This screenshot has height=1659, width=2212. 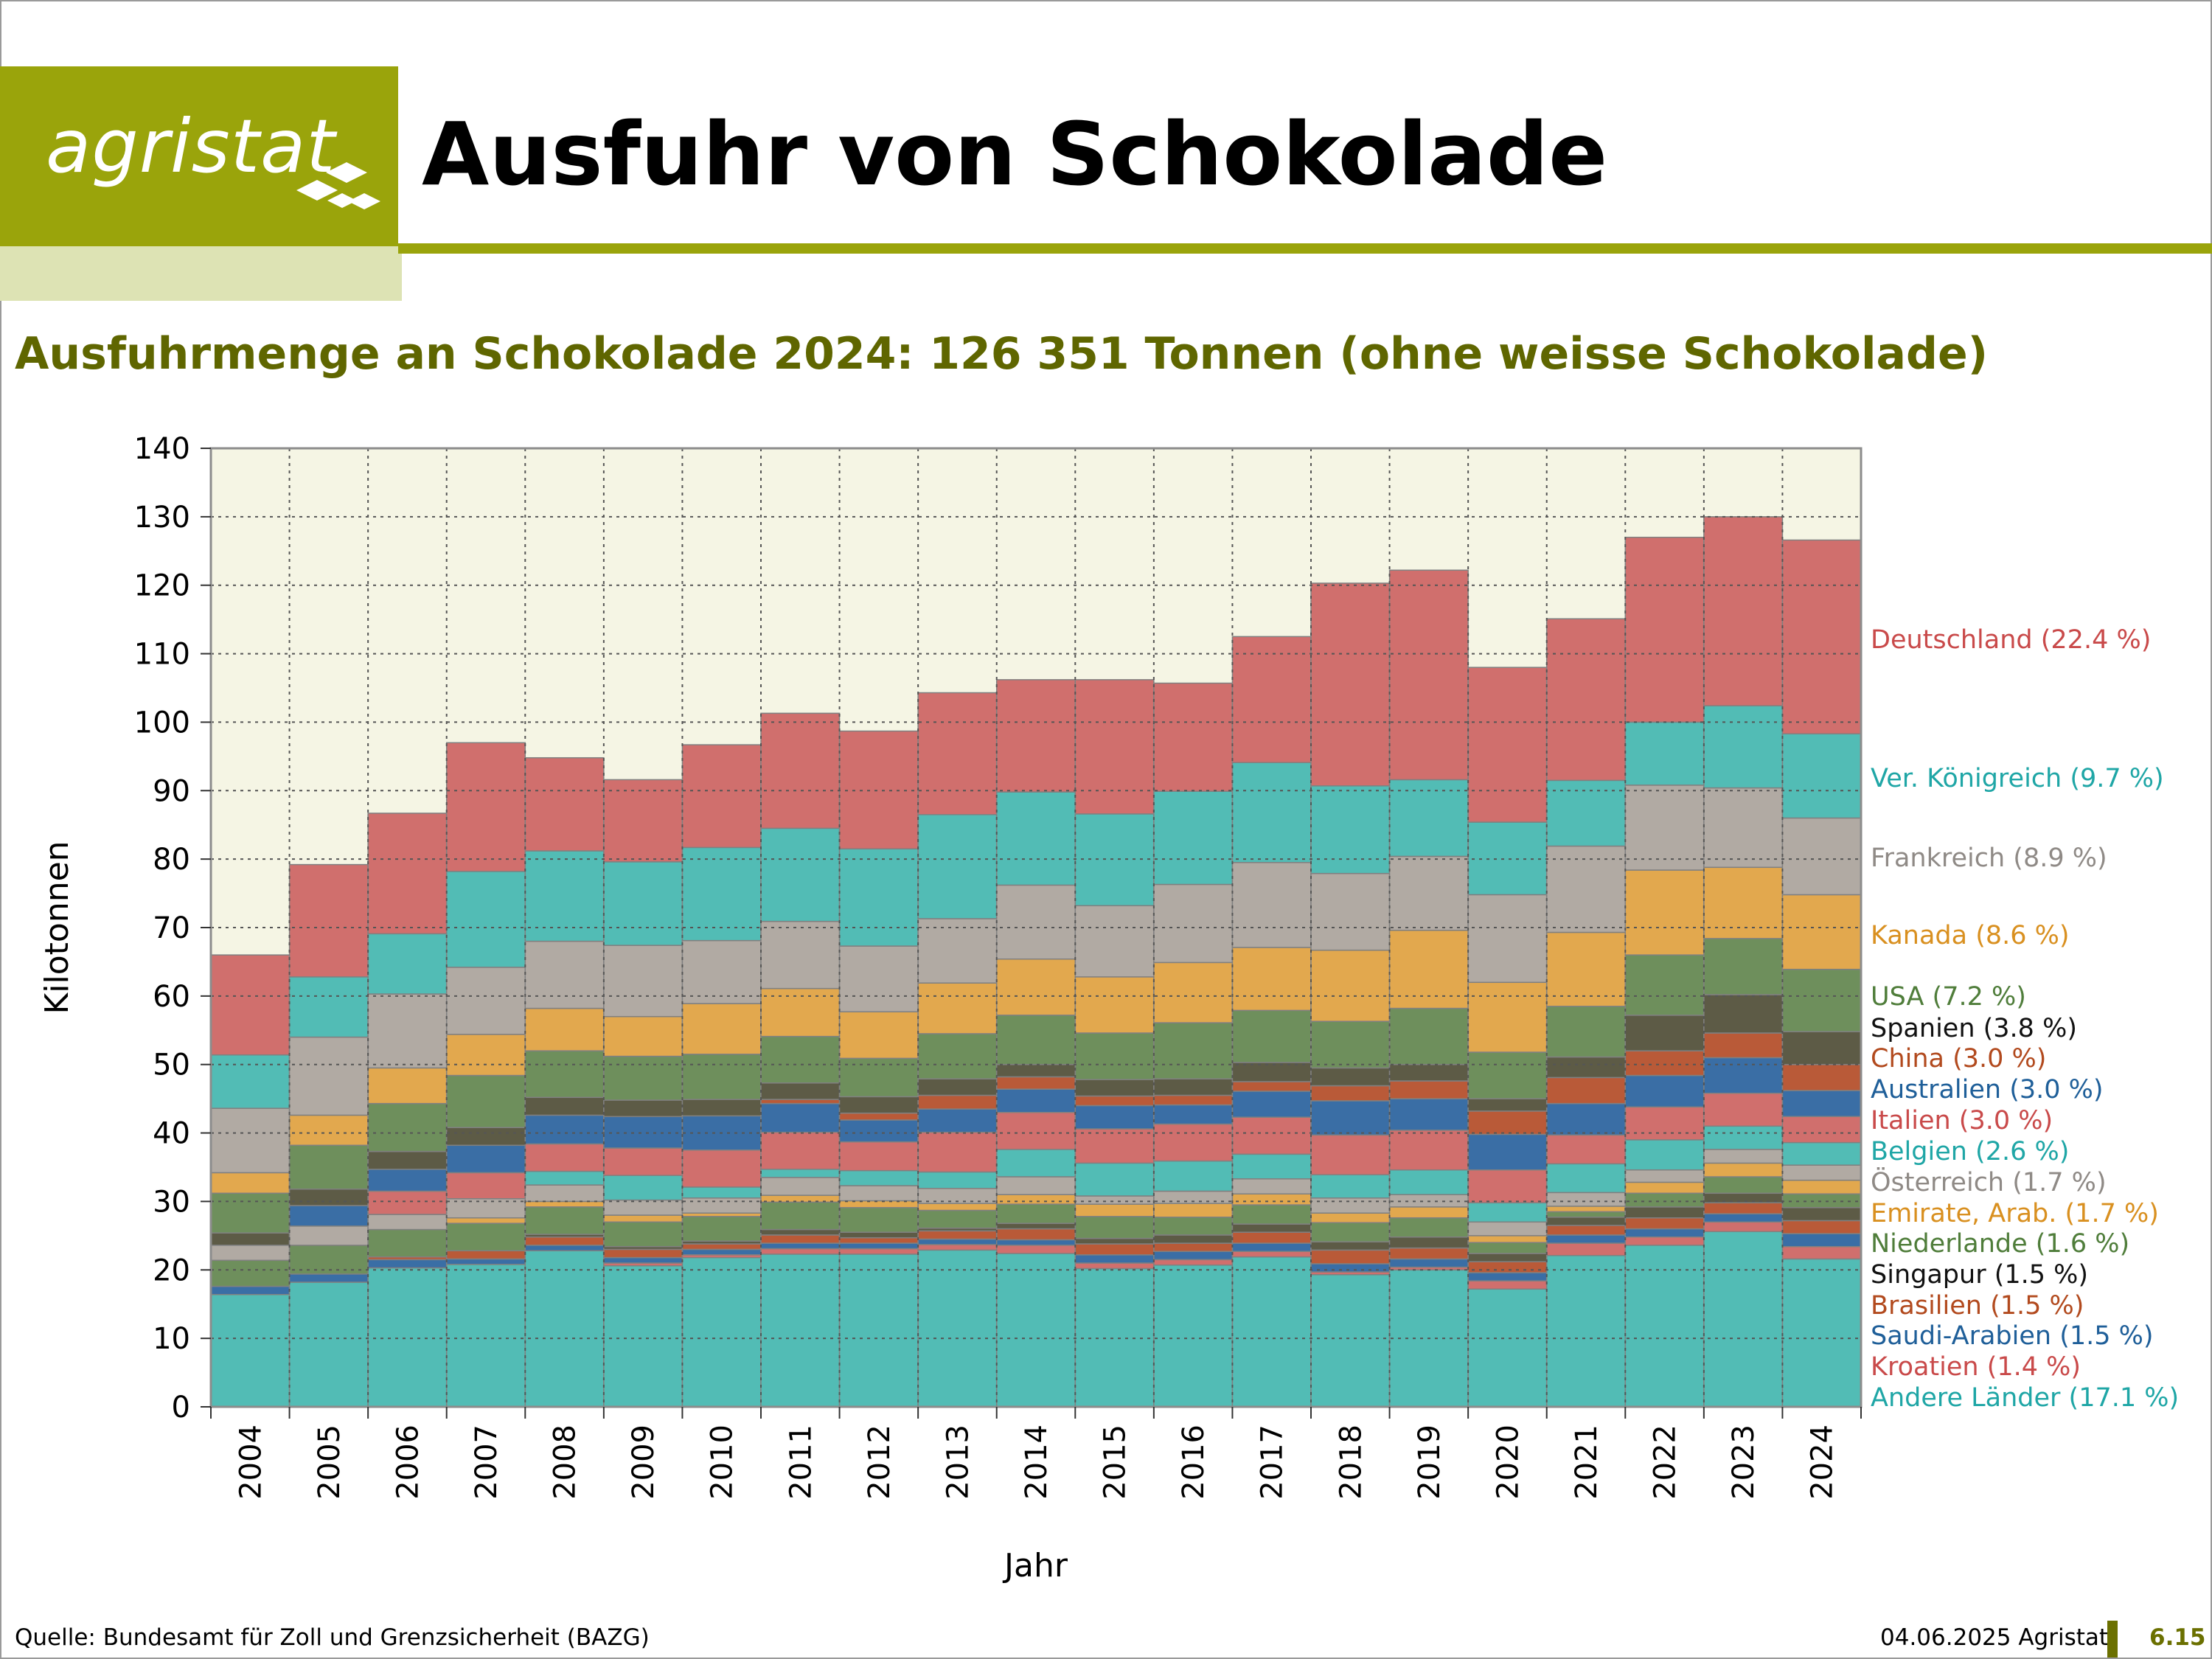 I want to click on y-tick-label: 30, so click(x=171, y=1202).